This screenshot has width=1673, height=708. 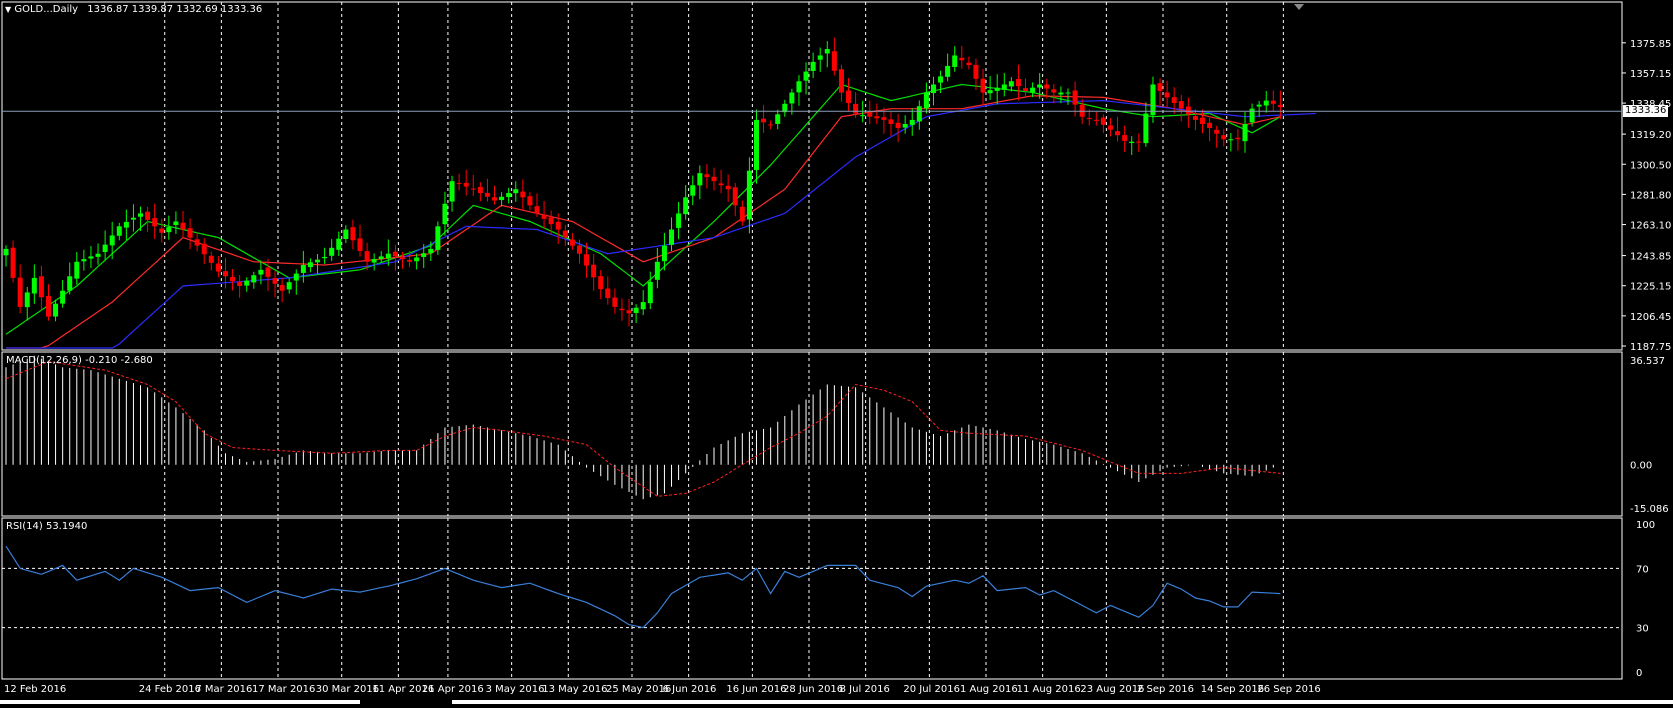 I want to click on x-tick-label: 30 Mar 2016, so click(x=347, y=689).